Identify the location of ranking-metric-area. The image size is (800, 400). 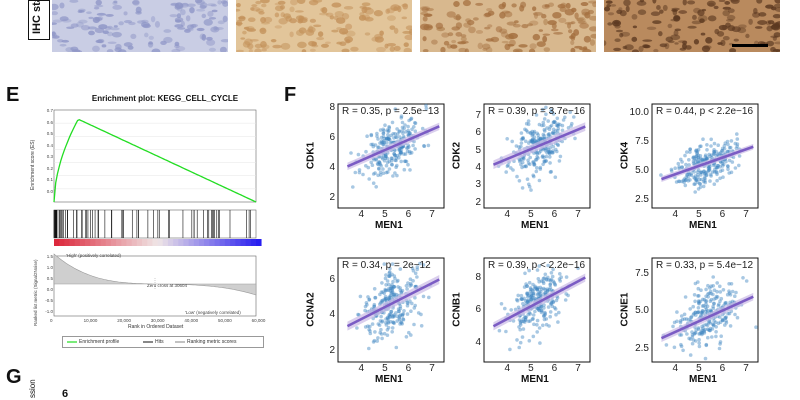
(155, 274).